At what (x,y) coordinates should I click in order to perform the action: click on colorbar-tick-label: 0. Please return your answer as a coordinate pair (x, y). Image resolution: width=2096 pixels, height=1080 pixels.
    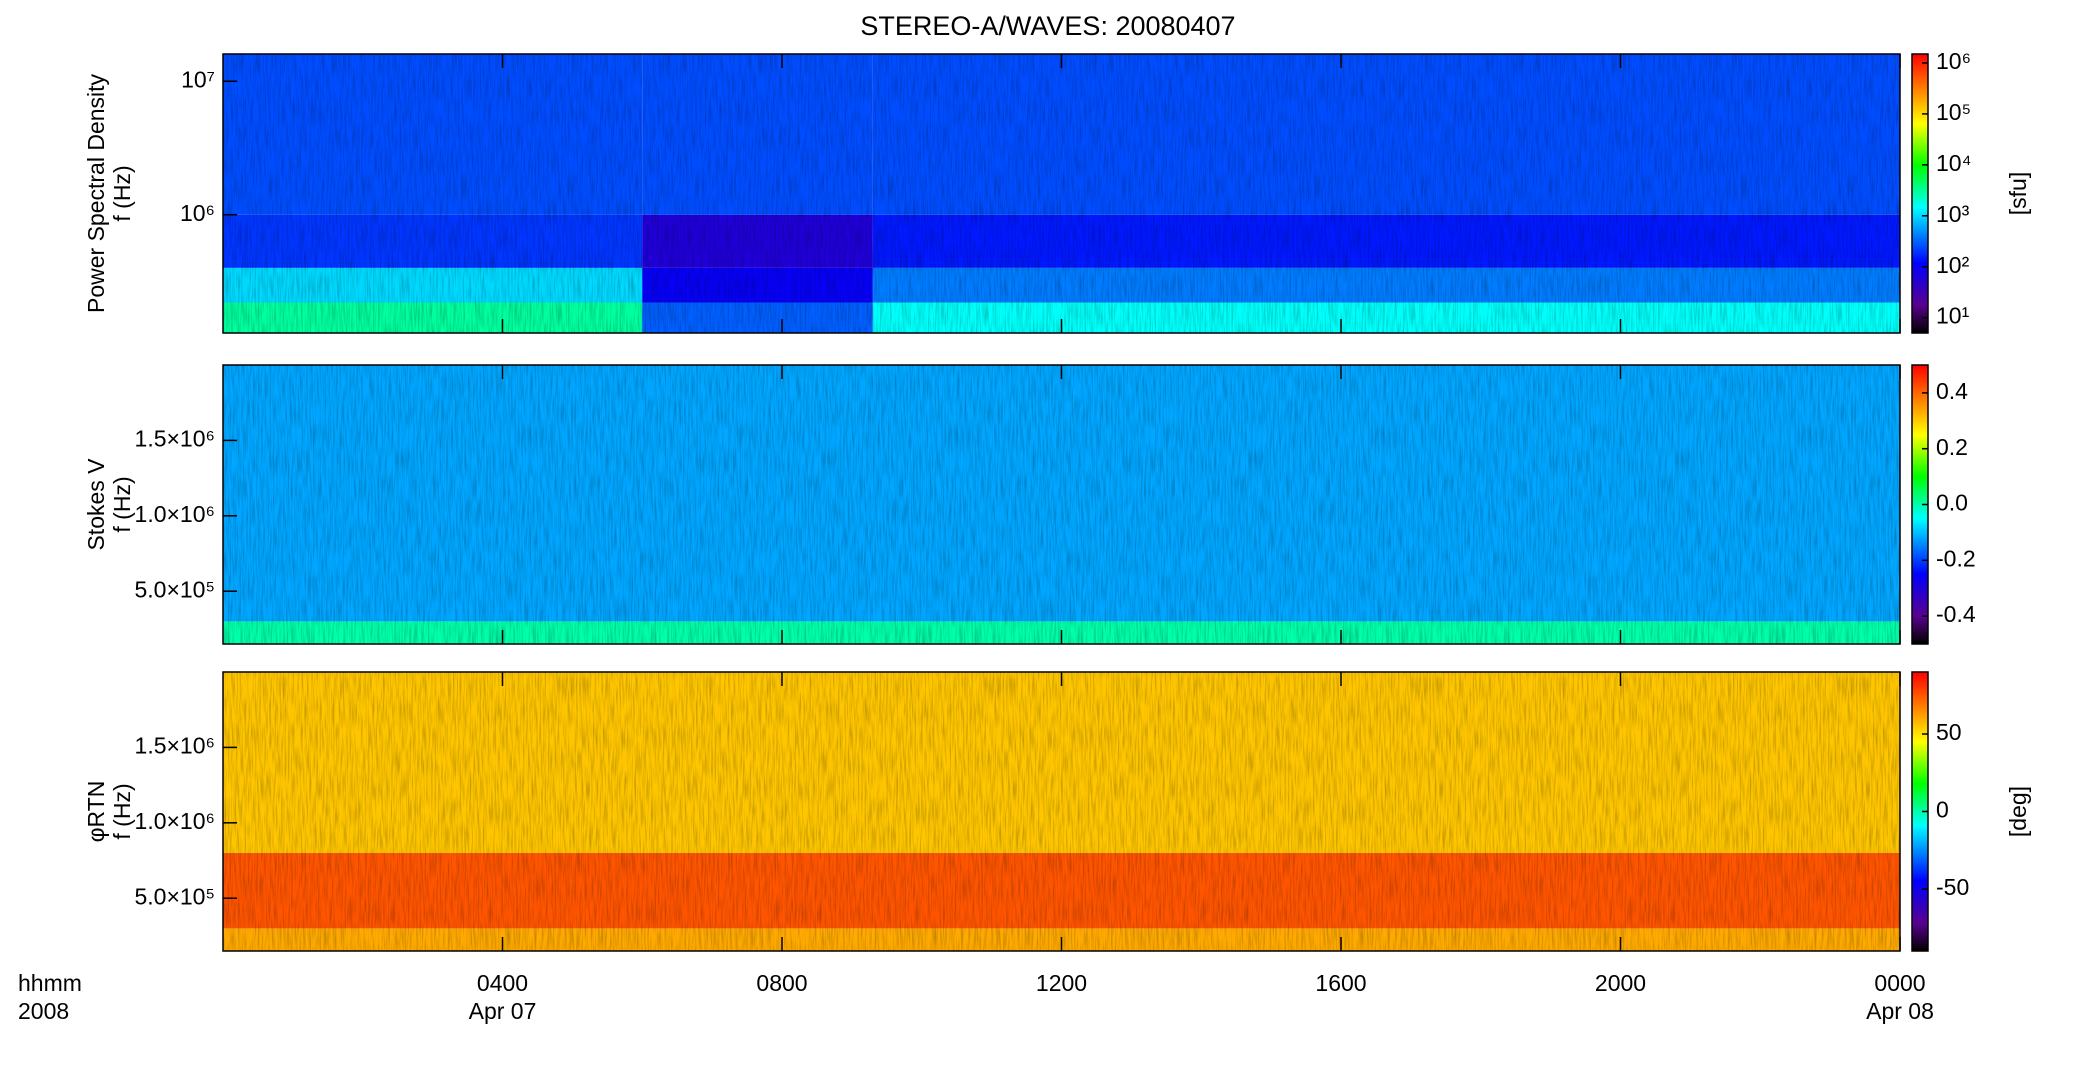
    Looking at the image, I should click on (1942, 810).